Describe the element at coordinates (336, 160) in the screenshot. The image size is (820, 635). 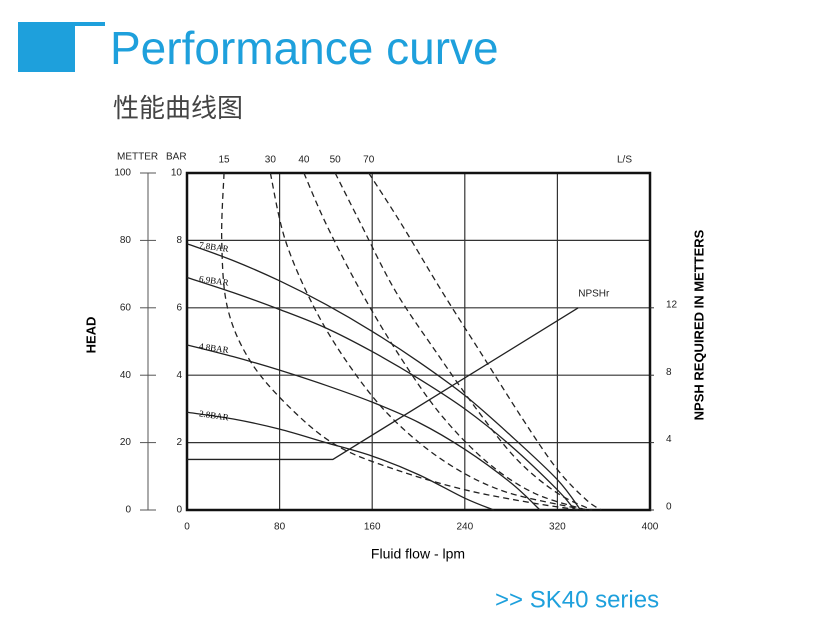
I see `air-label: 50` at that location.